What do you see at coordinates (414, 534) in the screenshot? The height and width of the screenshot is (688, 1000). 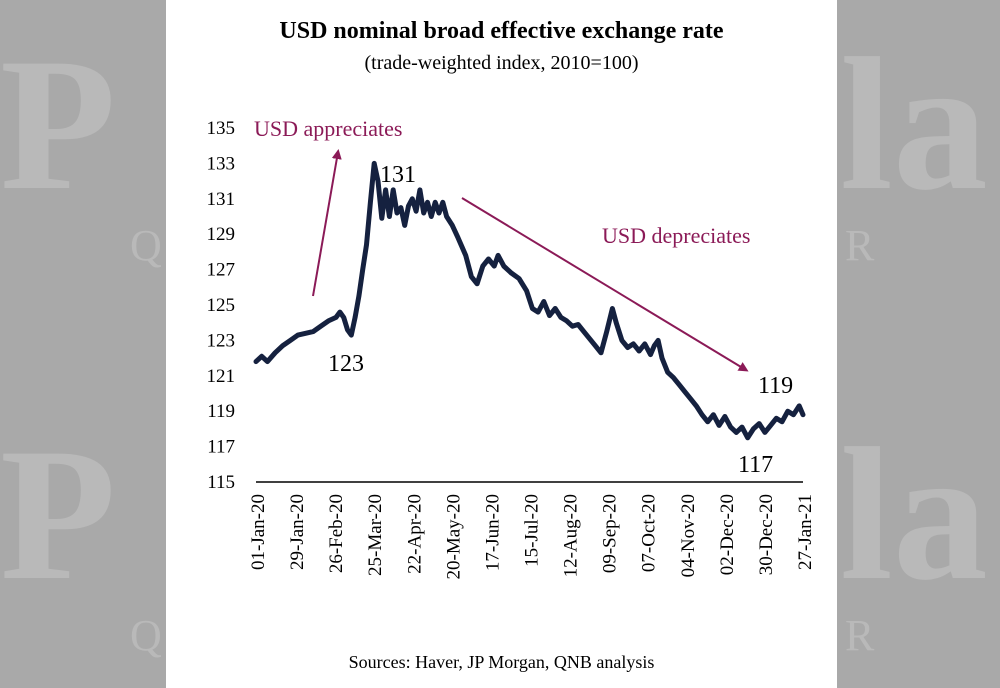 I see `x-tick-label: 22-Apr-20` at bounding box center [414, 534].